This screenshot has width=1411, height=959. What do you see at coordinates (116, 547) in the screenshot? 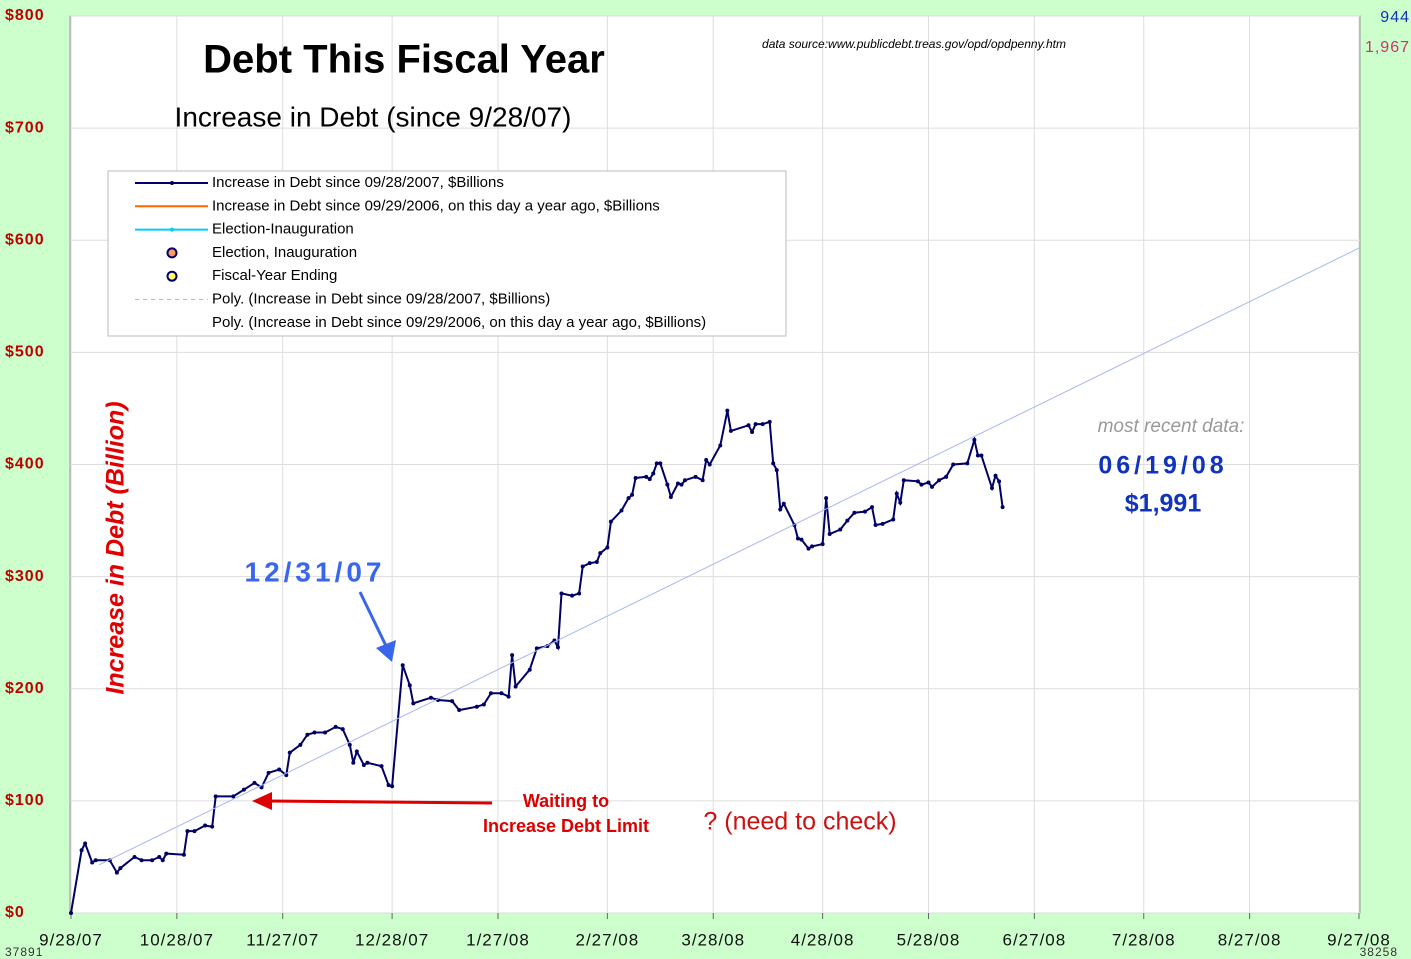
I see `y-axis-label: Increase in Debt (Billion)` at bounding box center [116, 547].